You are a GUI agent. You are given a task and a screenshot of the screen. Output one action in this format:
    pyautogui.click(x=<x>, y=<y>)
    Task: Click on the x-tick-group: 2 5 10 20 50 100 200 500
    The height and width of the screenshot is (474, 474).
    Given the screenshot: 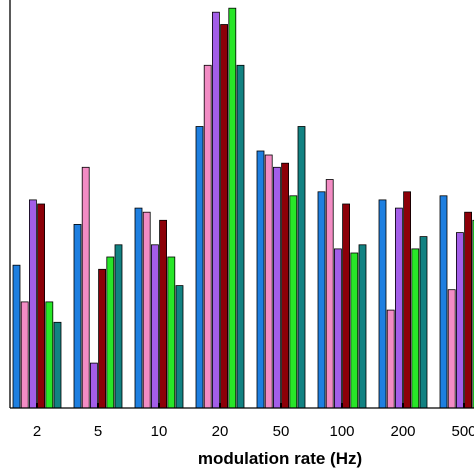 What is the action you would take?
    pyautogui.click(x=253, y=421)
    